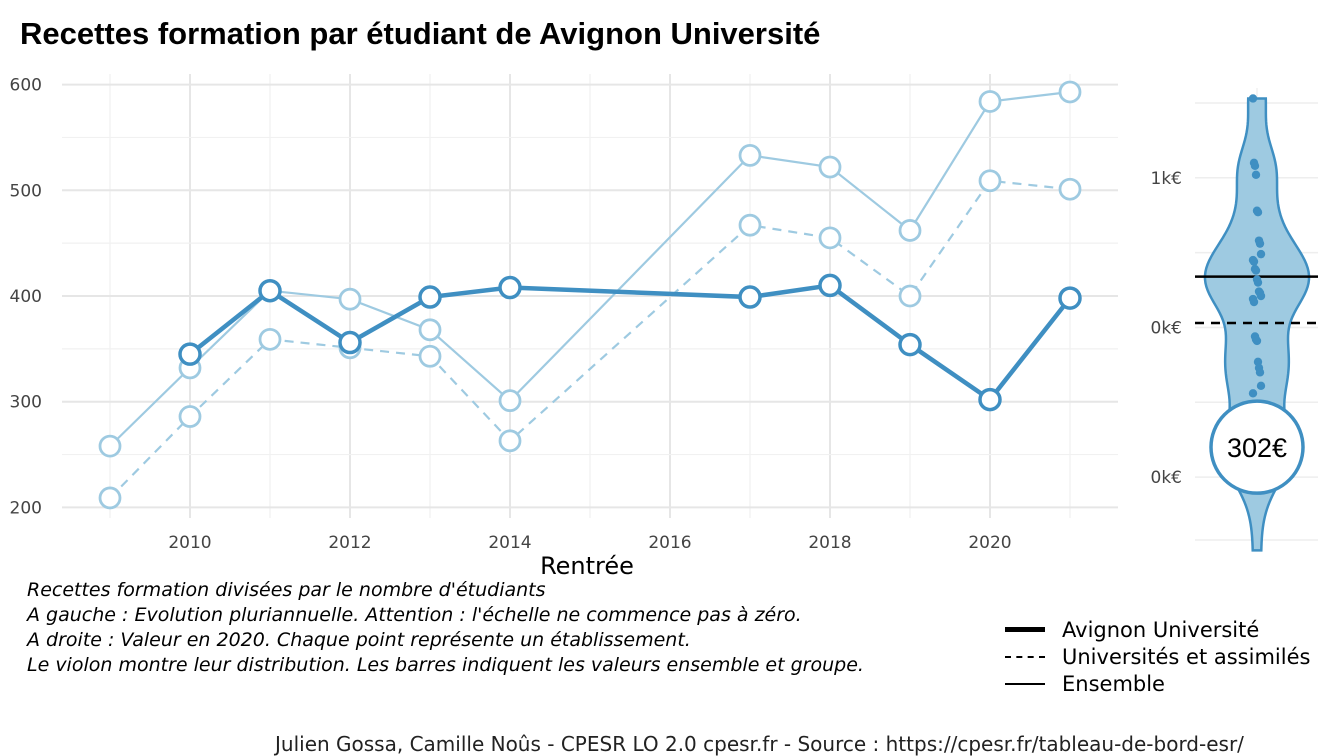 Image resolution: width=1344 pixels, height=756 pixels. What do you see at coordinates (26, 508) in the screenshot?
I see `y-tick-label: 200` at bounding box center [26, 508].